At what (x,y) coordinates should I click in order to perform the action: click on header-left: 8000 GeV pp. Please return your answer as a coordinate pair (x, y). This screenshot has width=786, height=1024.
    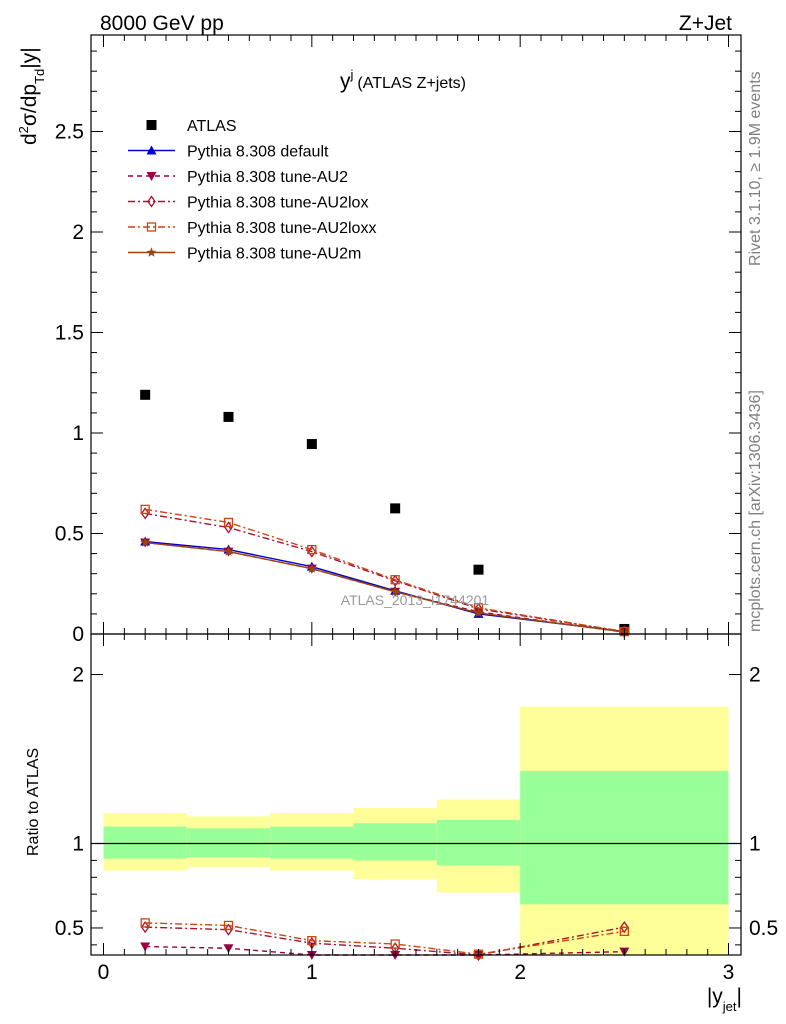
    Looking at the image, I should click on (162, 23).